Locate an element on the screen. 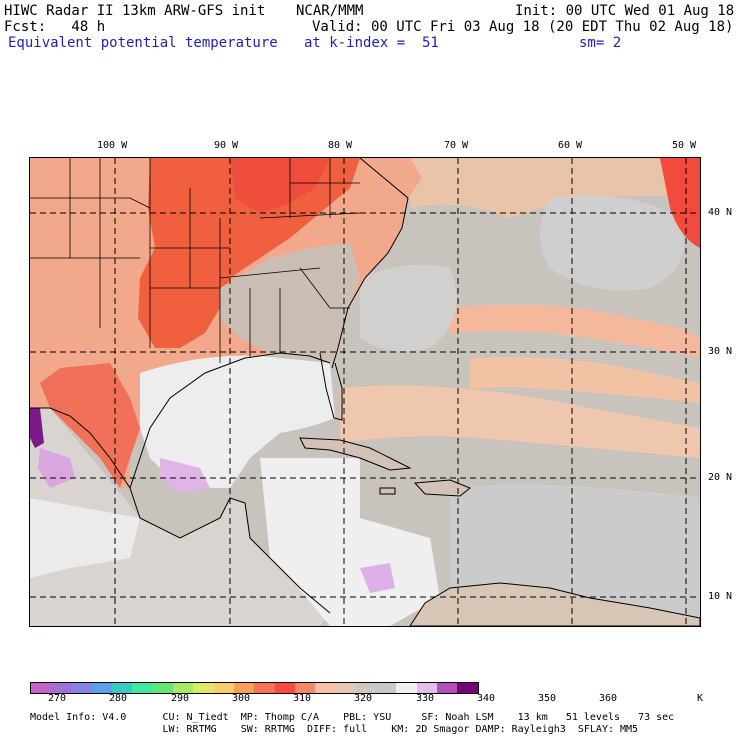 The image size is (740, 740). gulf-coastline is located at coordinates (230, 420).